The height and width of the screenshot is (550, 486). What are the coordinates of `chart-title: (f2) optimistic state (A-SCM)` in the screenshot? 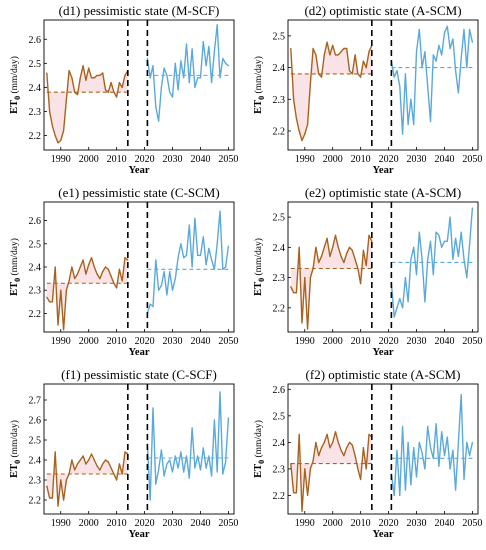 It's located at (383, 374).